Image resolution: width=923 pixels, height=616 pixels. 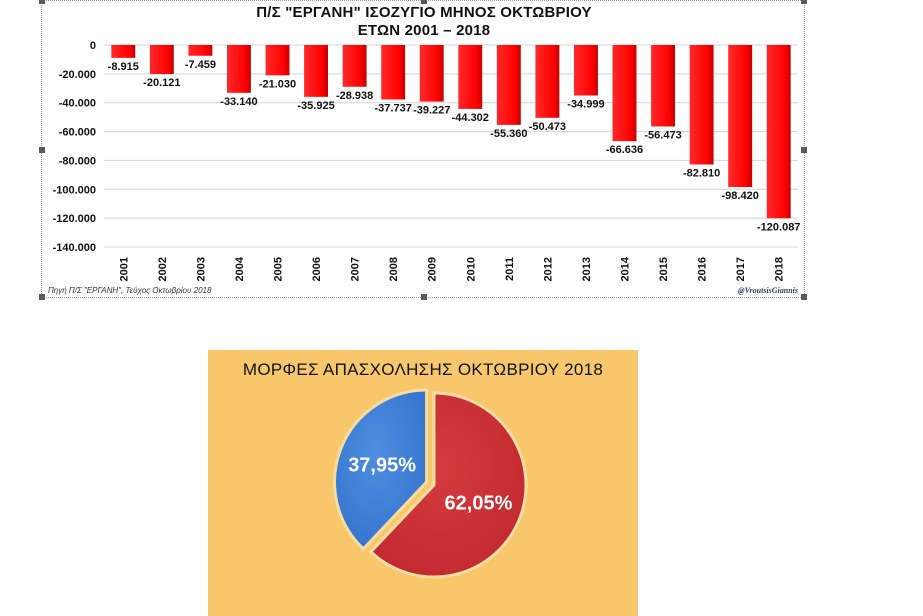 I want to click on data-label: -50.473, so click(x=547, y=127).